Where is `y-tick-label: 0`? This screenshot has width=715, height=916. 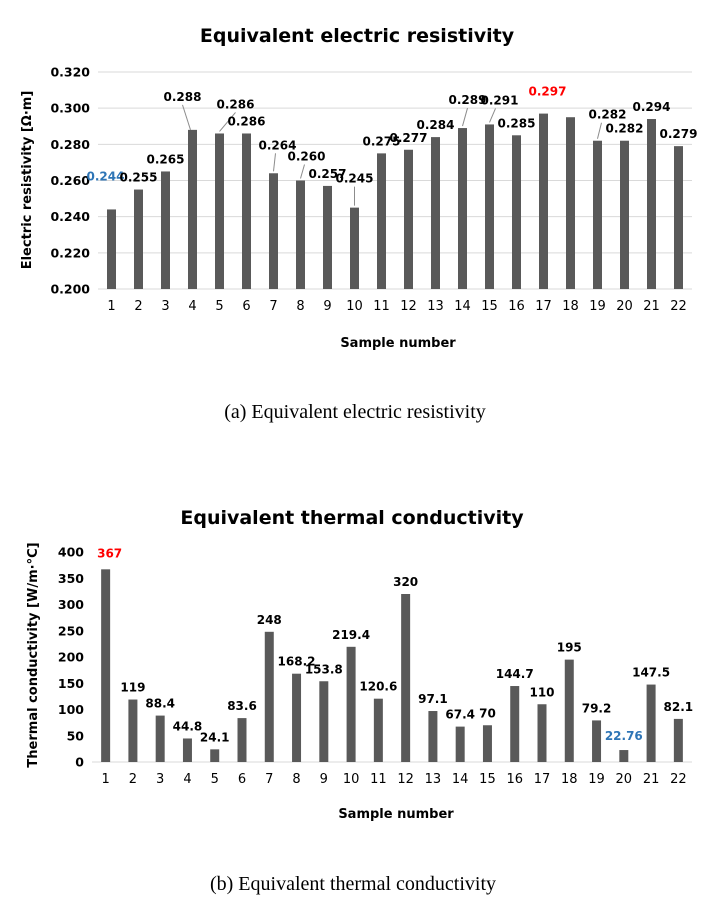 y-tick-label: 0 is located at coordinates (79, 762).